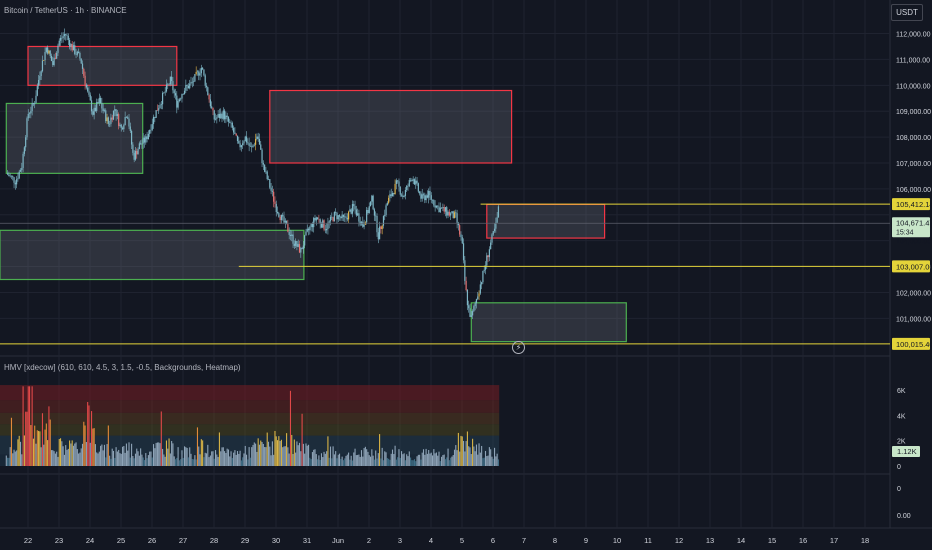 This screenshot has height=550, width=932. Describe the element at coordinates (391, 126) in the screenshot. I see `supply-zone` at that location.